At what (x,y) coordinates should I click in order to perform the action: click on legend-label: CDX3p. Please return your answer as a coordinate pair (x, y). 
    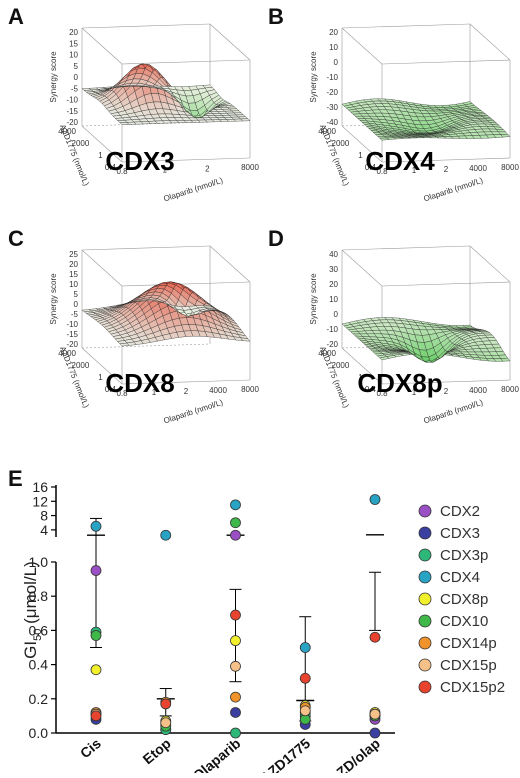
    Looking at the image, I should click on (464, 555).